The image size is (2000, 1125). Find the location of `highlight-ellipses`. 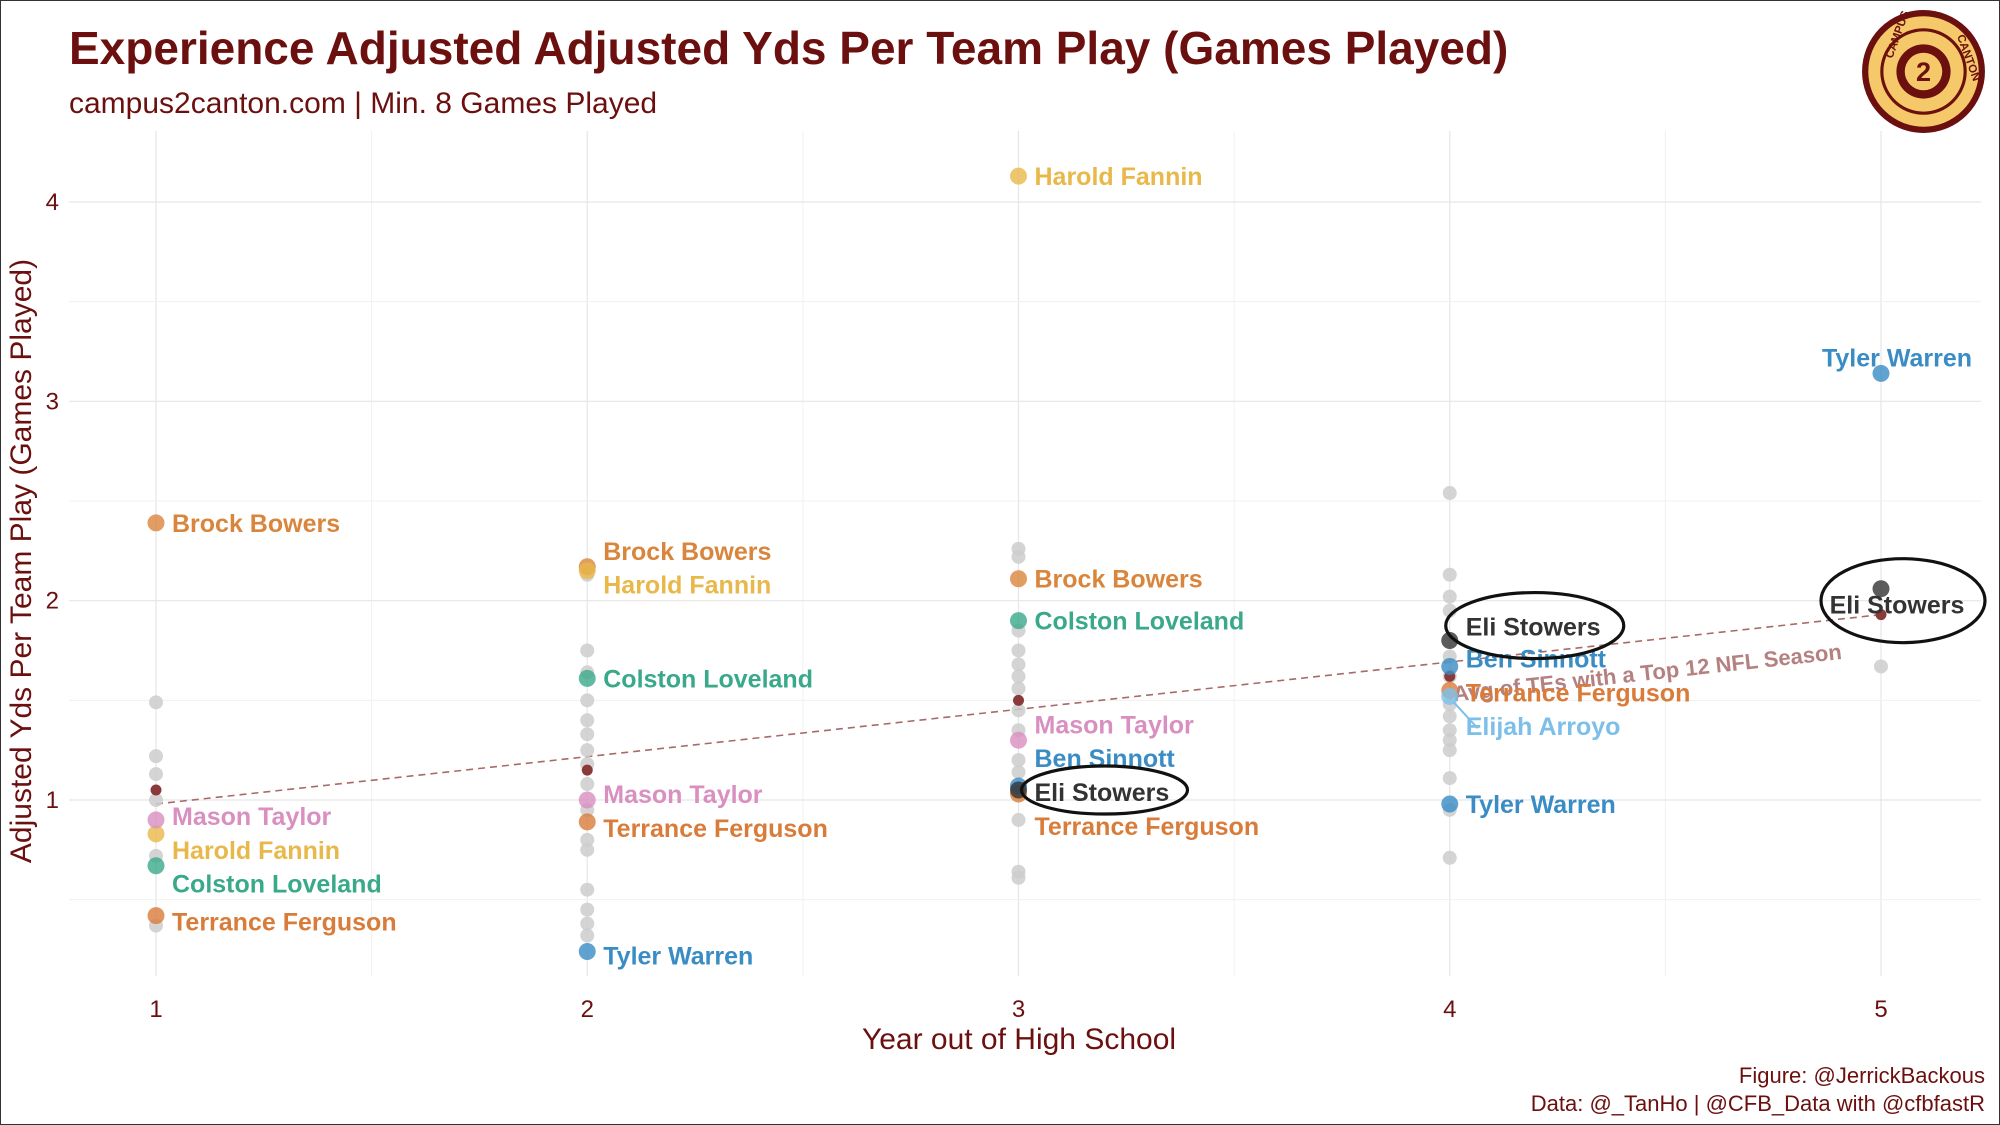

highlight-ellipses is located at coordinates (1503, 686).